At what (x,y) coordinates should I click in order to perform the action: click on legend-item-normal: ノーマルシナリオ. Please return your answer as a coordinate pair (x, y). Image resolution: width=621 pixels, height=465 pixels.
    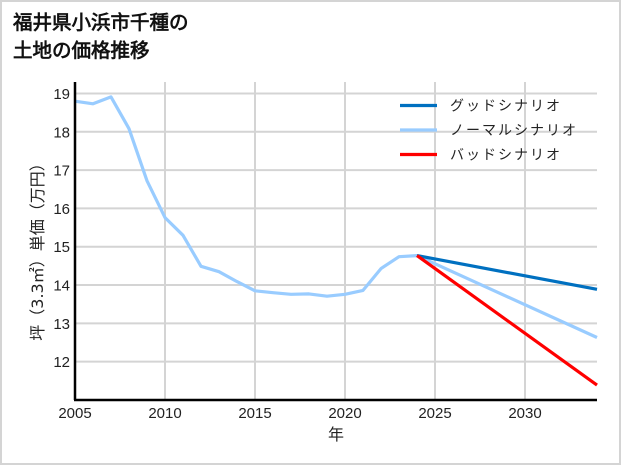
    Looking at the image, I should click on (489, 131).